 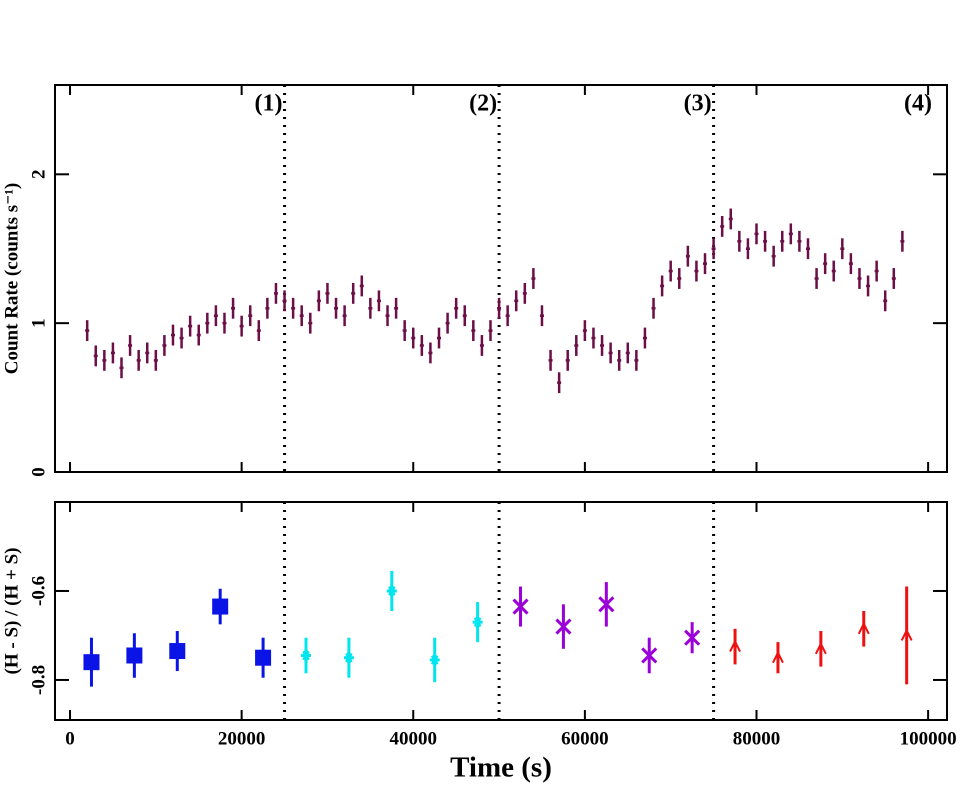 I want to click on segment-label: (1), so click(x=269, y=104).